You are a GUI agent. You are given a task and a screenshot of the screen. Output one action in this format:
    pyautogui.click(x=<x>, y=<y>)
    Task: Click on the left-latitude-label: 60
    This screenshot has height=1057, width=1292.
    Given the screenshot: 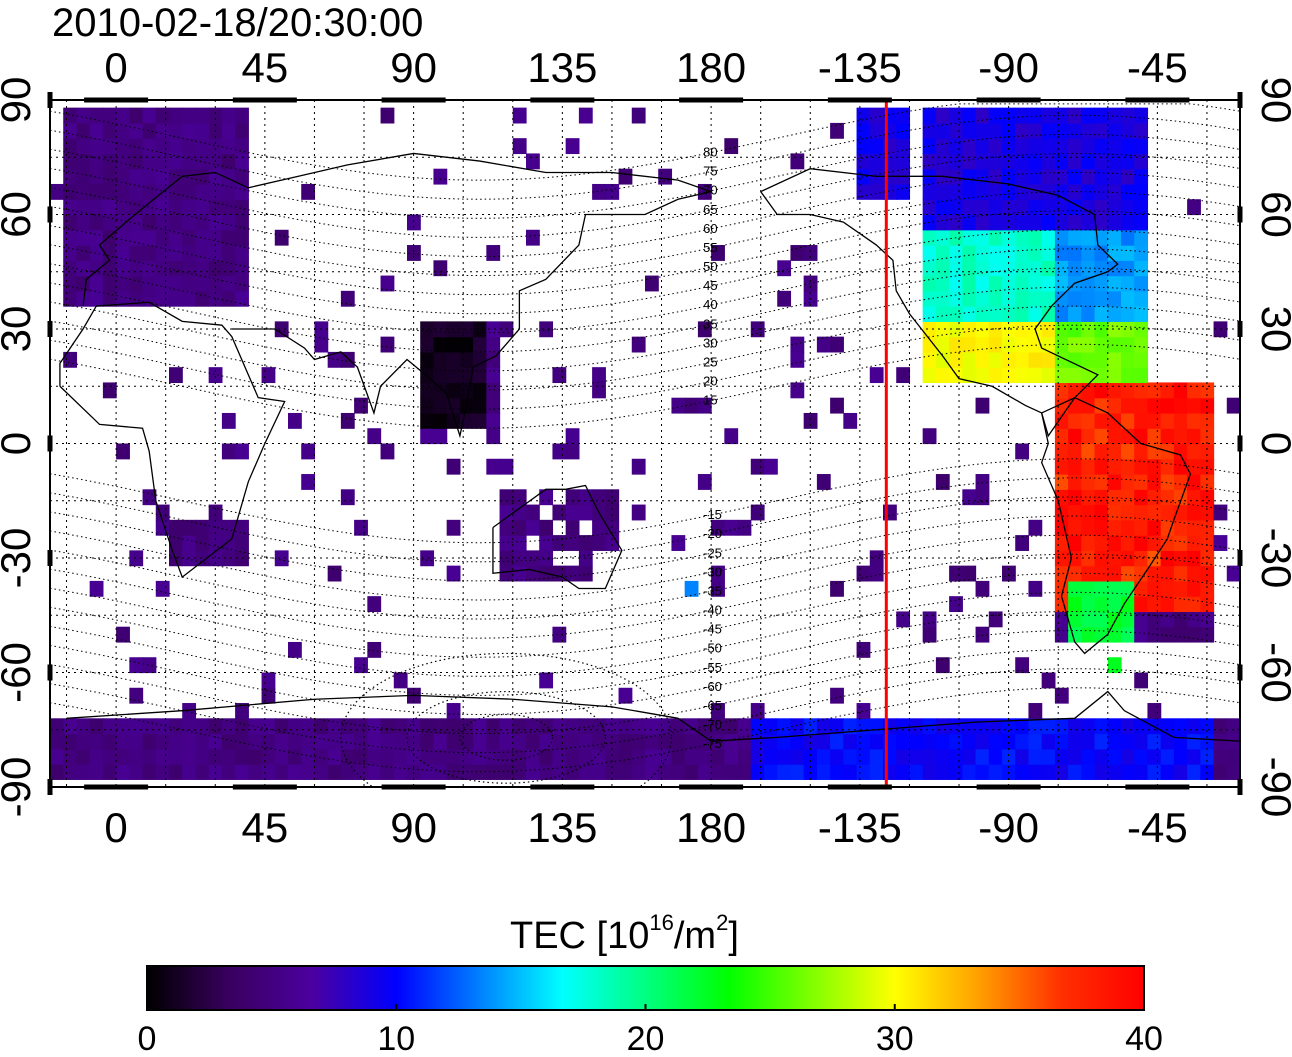 What is the action you would take?
    pyautogui.click(x=19, y=214)
    